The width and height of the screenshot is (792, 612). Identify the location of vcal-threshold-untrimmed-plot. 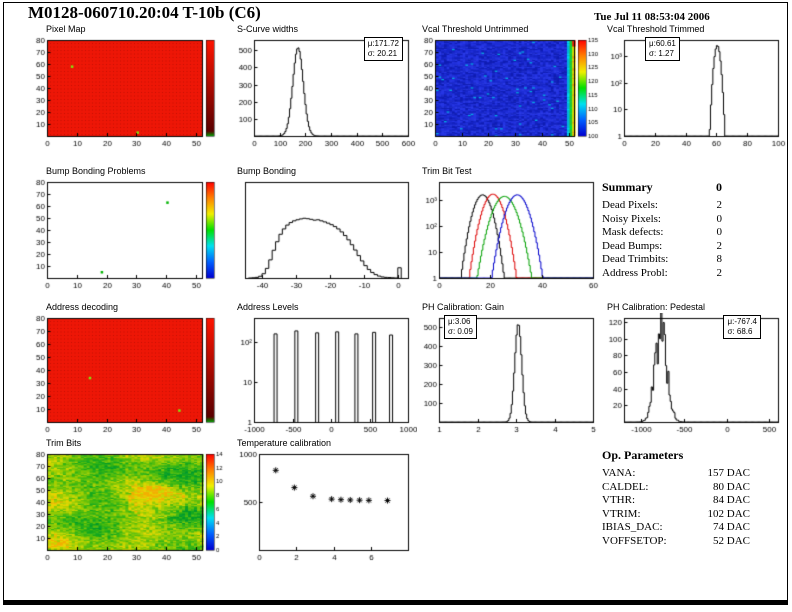
(510, 92).